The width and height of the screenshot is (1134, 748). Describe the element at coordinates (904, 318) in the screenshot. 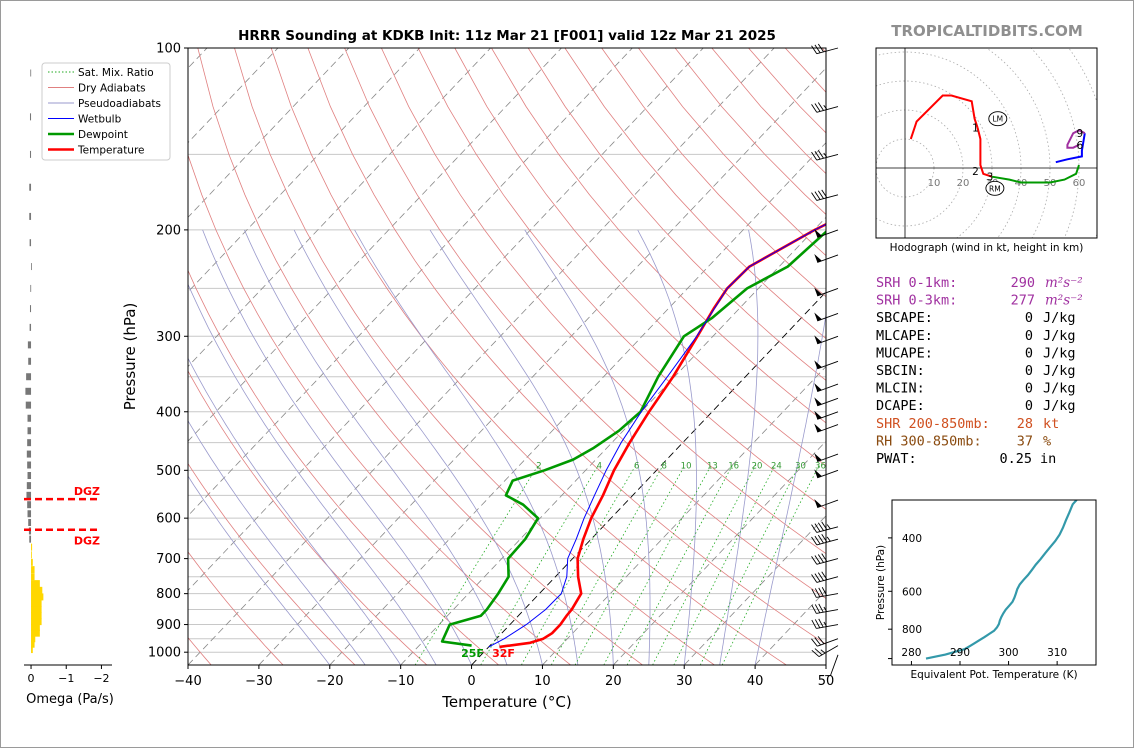

I see `stat-label: SBCAPE:` at that location.